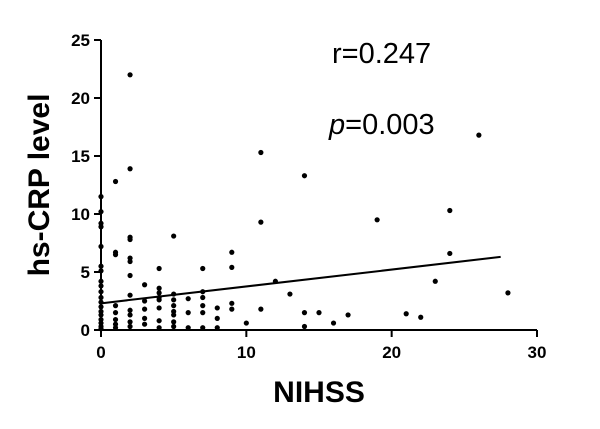 The image size is (600, 429). I want to click on regression-line, so click(300, 280).